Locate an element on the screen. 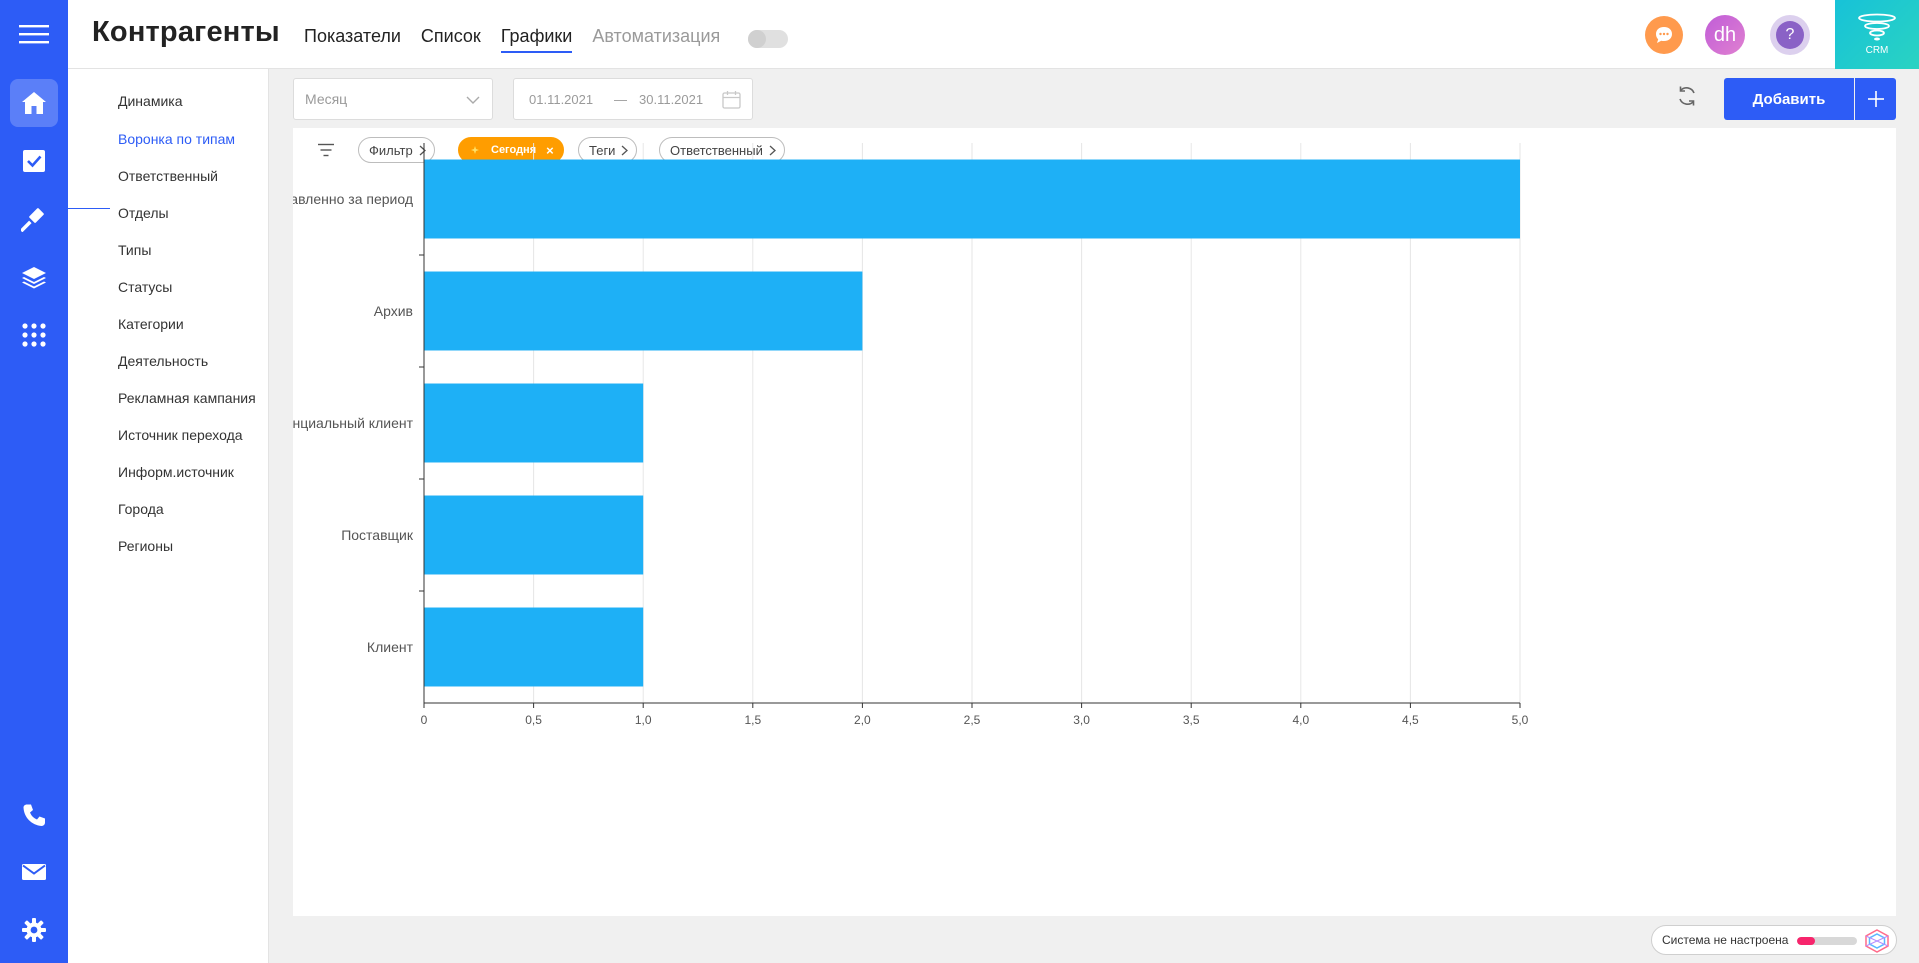 The width and height of the screenshot is (1919, 963). hammer-icon is located at coordinates (34, 219).